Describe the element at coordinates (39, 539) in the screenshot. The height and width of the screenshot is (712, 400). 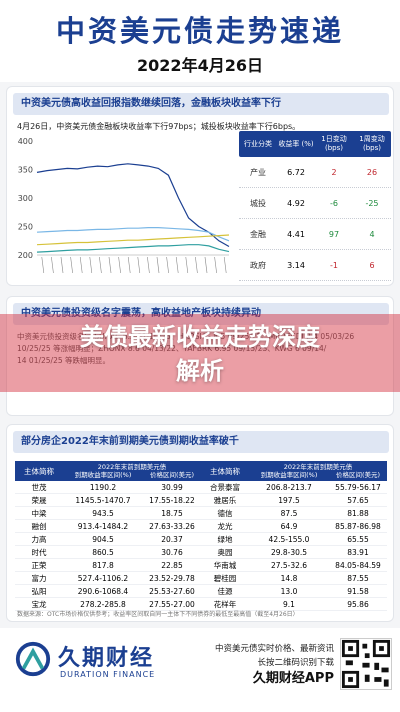
I see `issuer-name: 力高` at that location.